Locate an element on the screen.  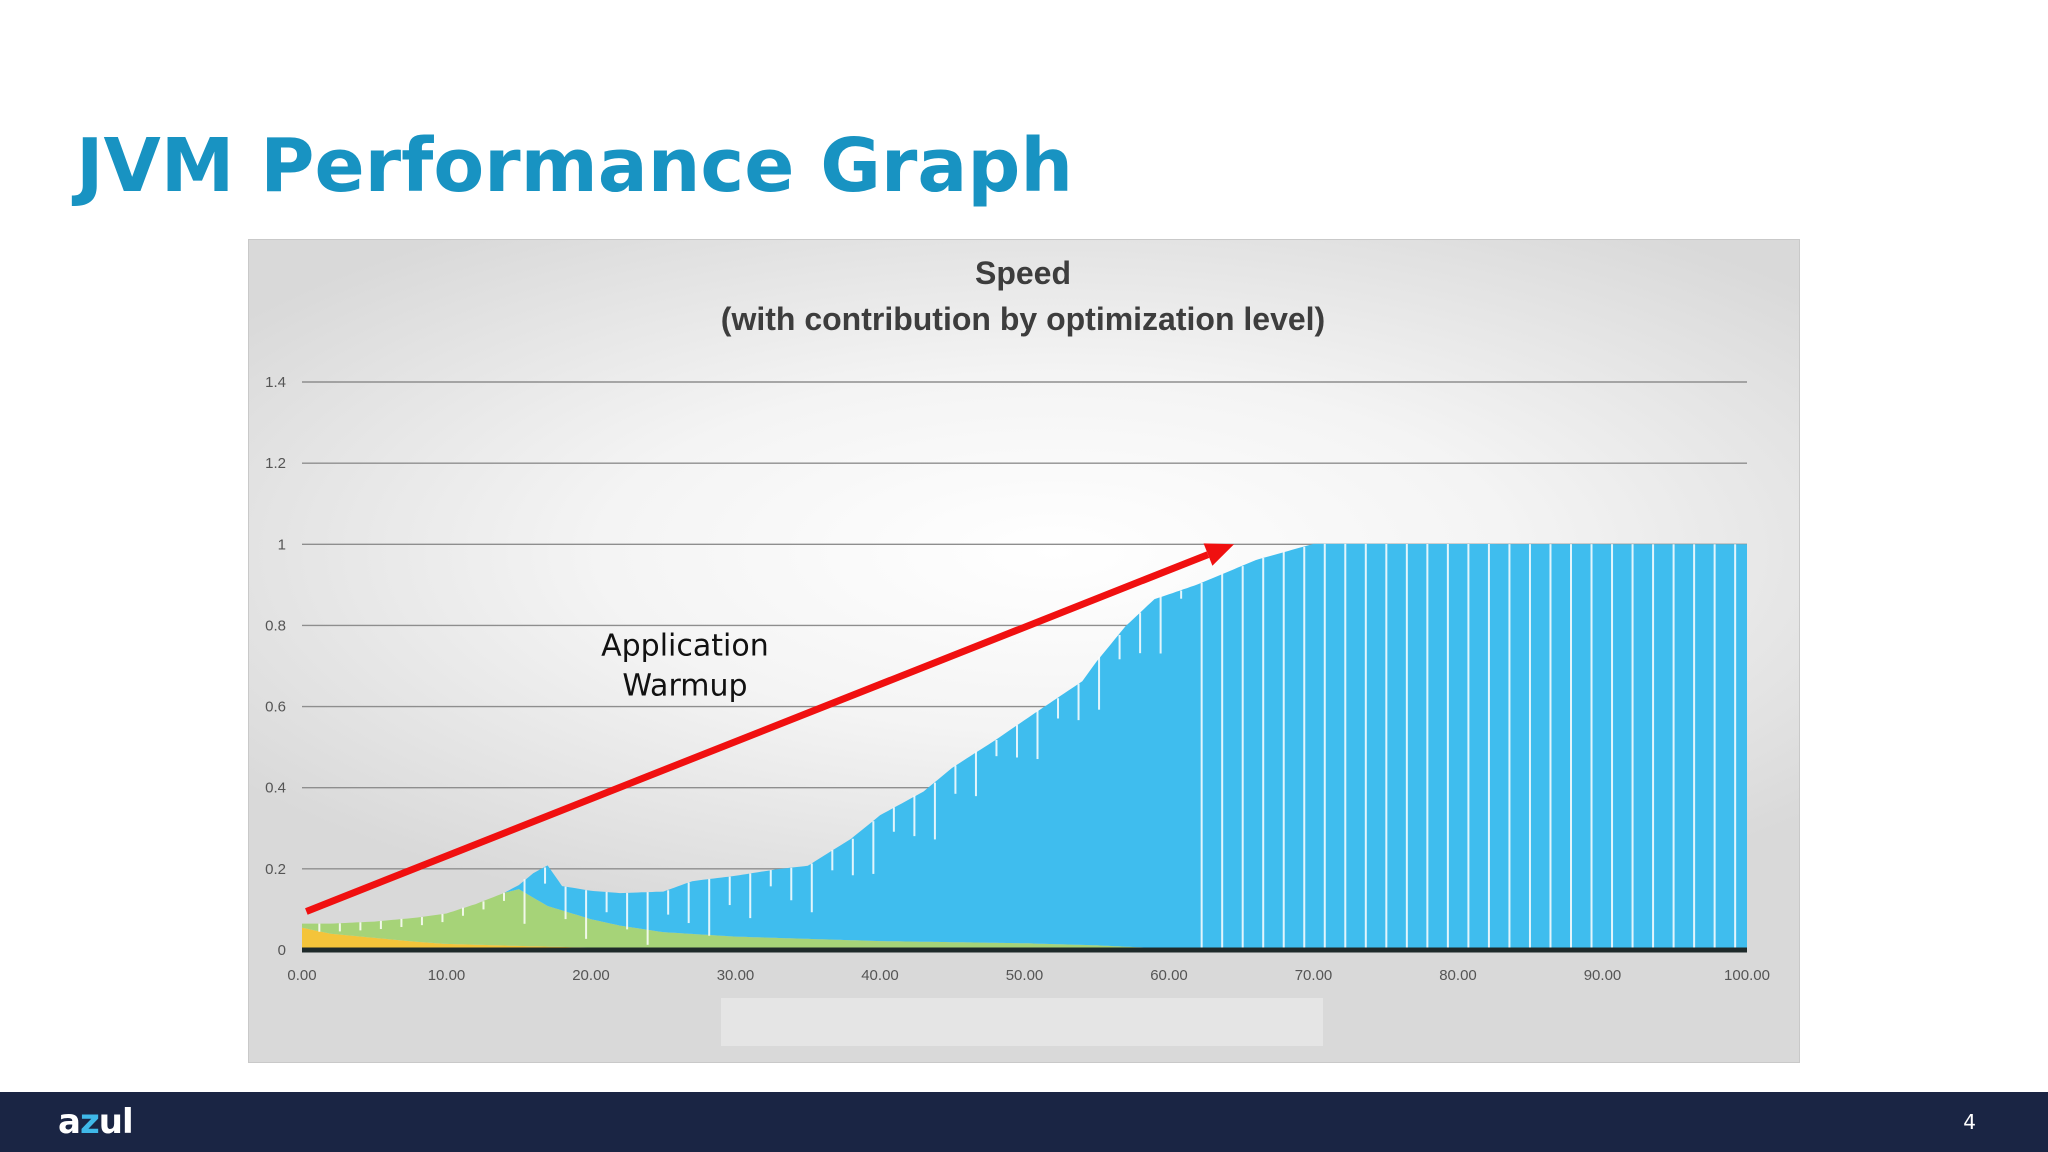
y-tick-label: 1 is located at coordinates (282, 544).